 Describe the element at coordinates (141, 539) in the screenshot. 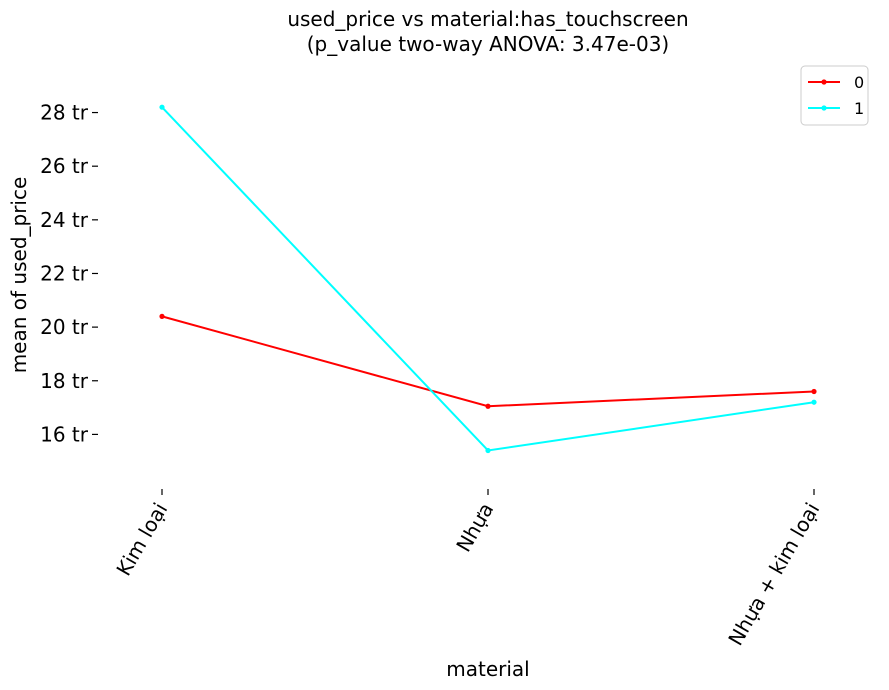

I see `x-tick-label: Kim loại` at that location.